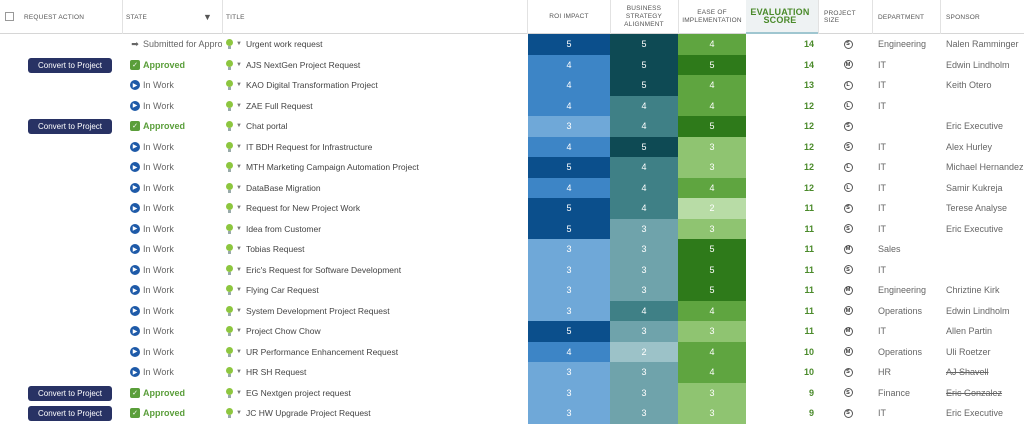 The width and height of the screenshot is (1024, 438). Describe the element at coordinates (963, 17) in the screenshot. I see `header-sponsor: SPONSOR` at that location.